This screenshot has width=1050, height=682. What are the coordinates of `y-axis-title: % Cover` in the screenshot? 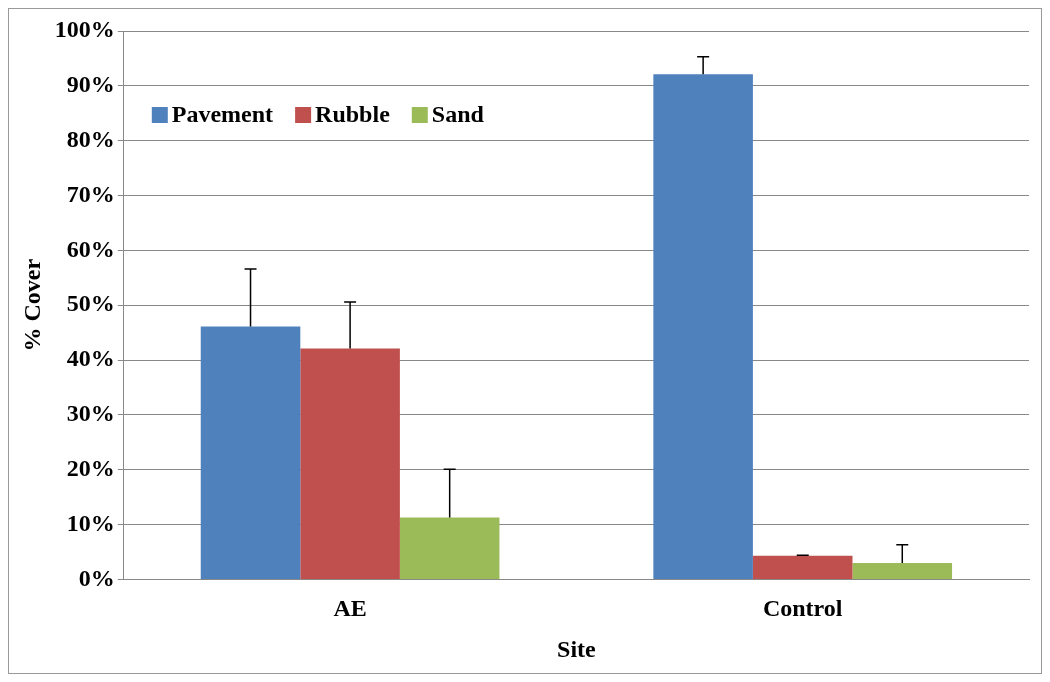 It's located at (31, 305).